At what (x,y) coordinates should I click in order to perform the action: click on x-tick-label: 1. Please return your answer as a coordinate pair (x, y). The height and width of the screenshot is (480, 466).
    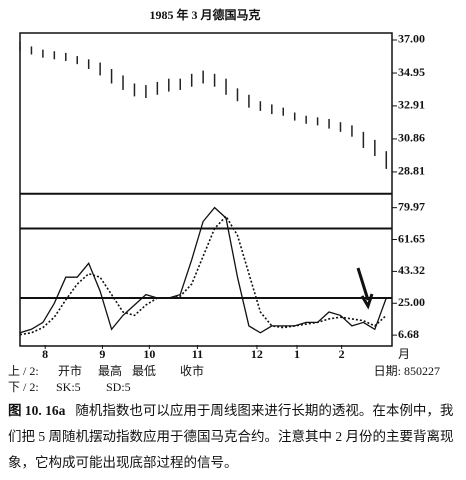
    Looking at the image, I should click on (297, 354).